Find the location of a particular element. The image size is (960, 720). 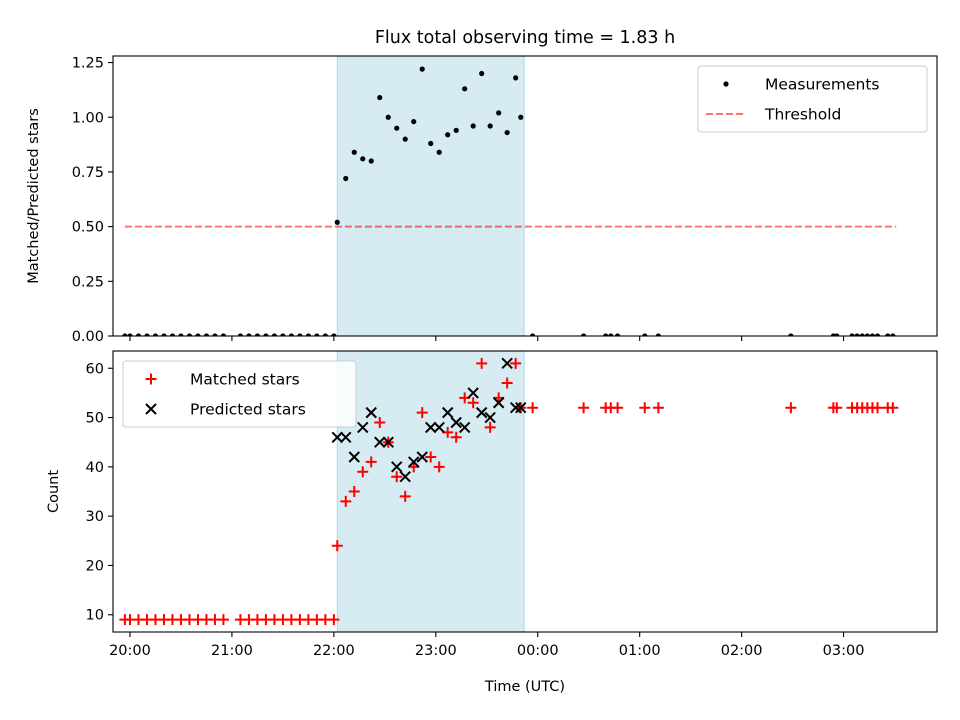

x-axis-label: Time (UTC) is located at coordinates (524, 687).